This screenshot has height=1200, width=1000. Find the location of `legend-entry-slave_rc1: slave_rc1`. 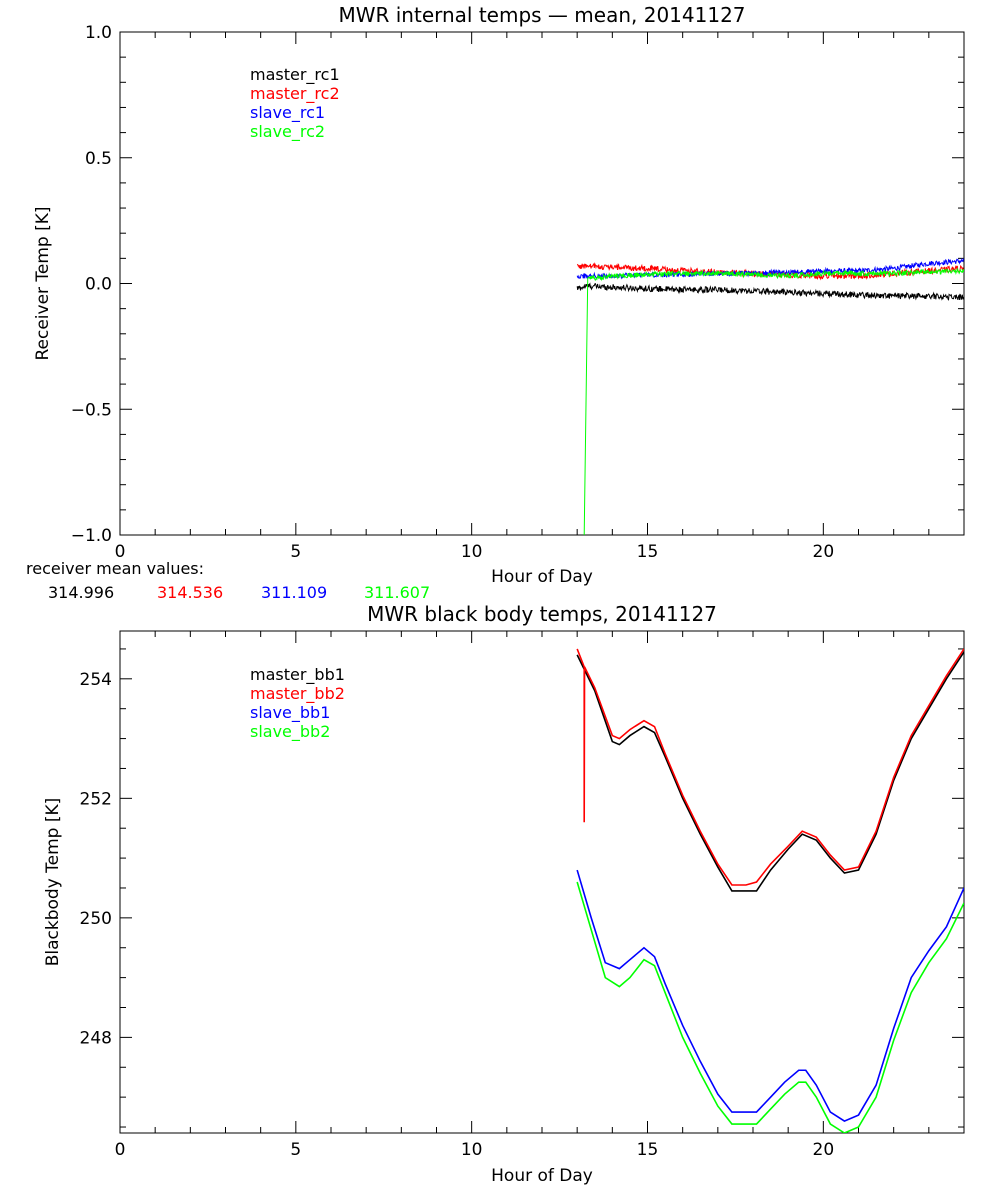

legend-entry-slave_rc1: slave_rc1 is located at coordinates (287, 113).